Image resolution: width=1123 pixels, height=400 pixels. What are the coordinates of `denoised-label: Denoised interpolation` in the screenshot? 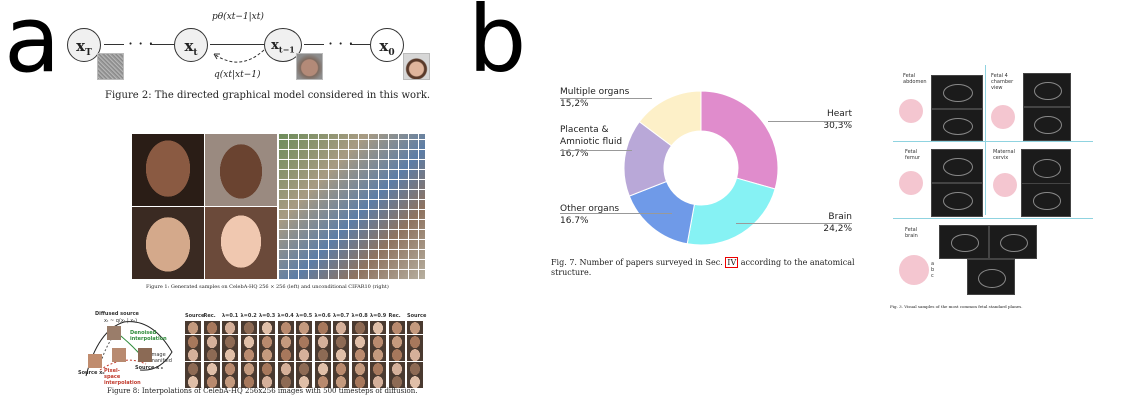 It's located at (148, 336).